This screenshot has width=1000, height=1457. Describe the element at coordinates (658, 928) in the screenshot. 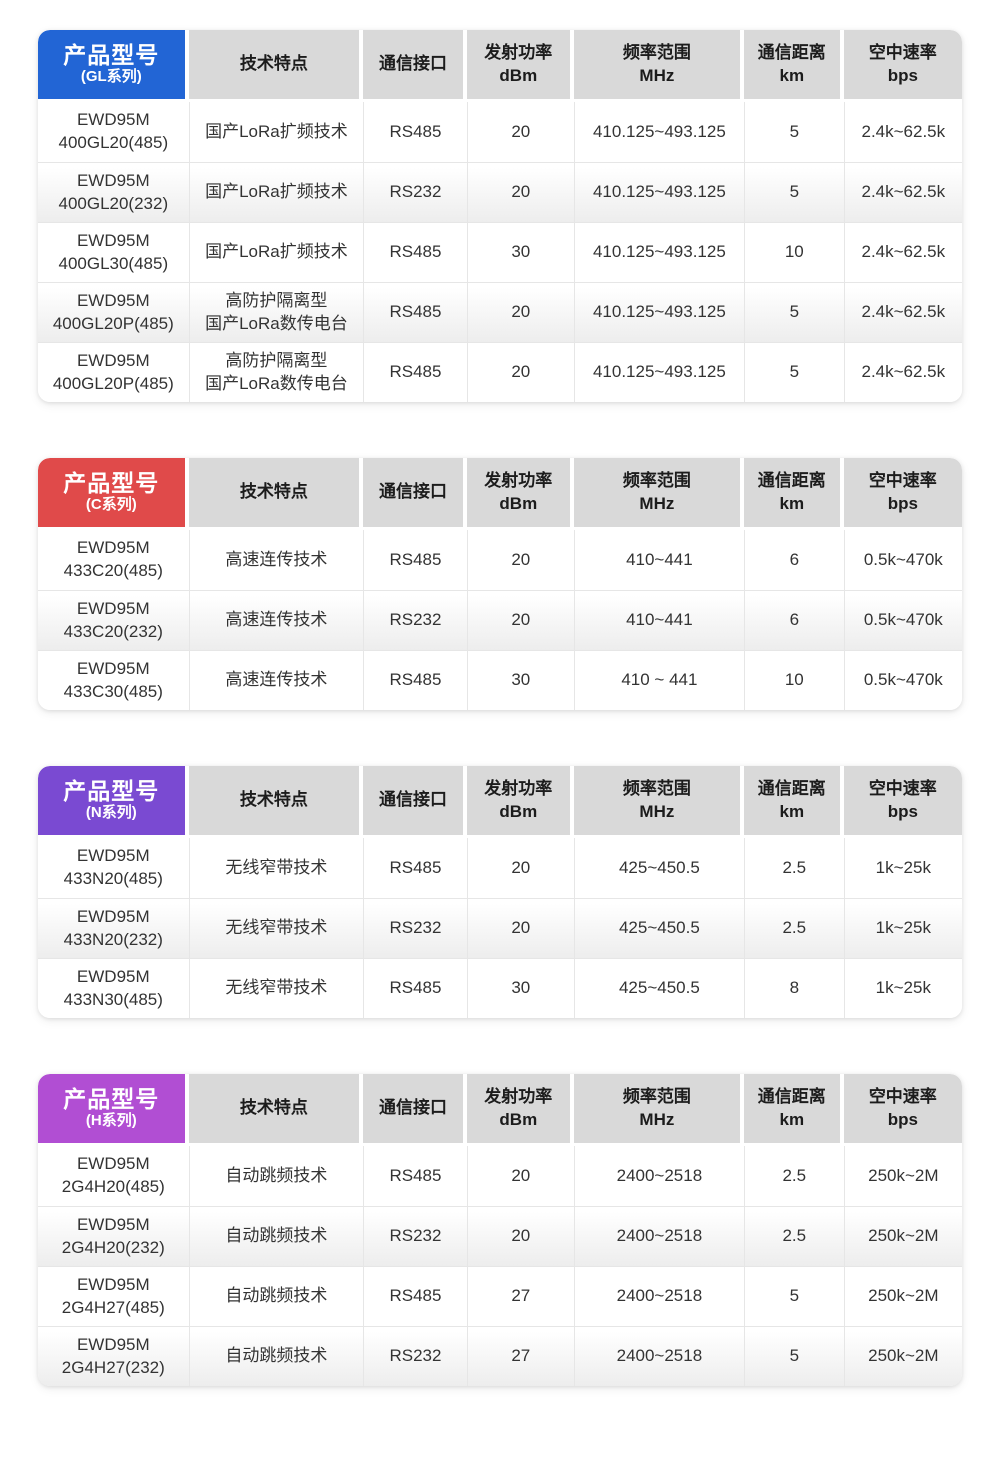

I see `cell-freq: 425~450.5` at that location.